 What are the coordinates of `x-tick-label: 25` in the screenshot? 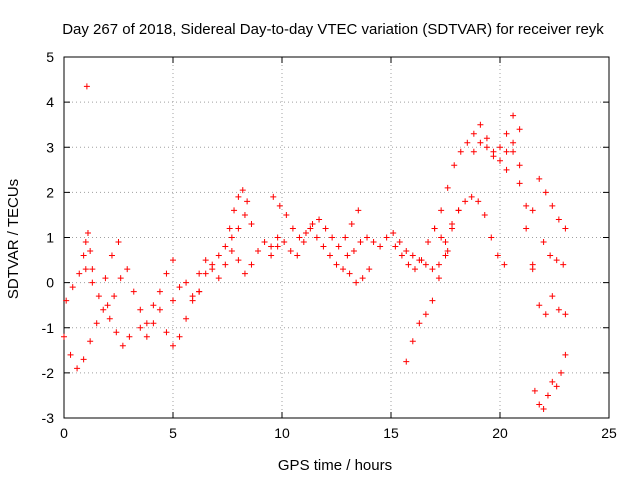 It's located at (609, 433).